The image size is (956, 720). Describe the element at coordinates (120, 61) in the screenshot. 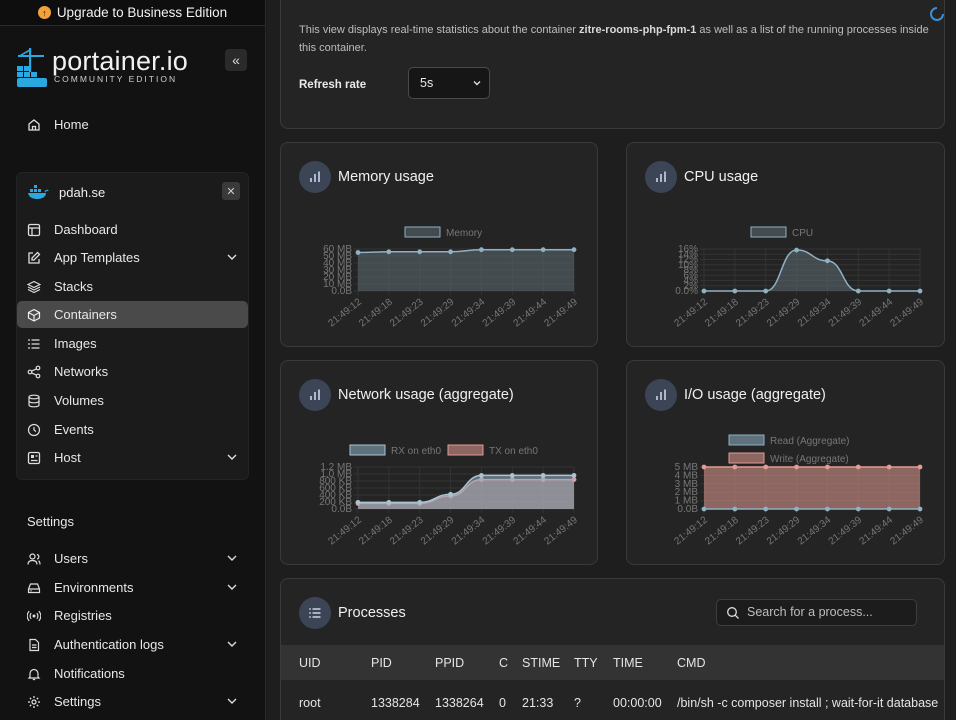

I see `logo-text: portainer.io` at that location.